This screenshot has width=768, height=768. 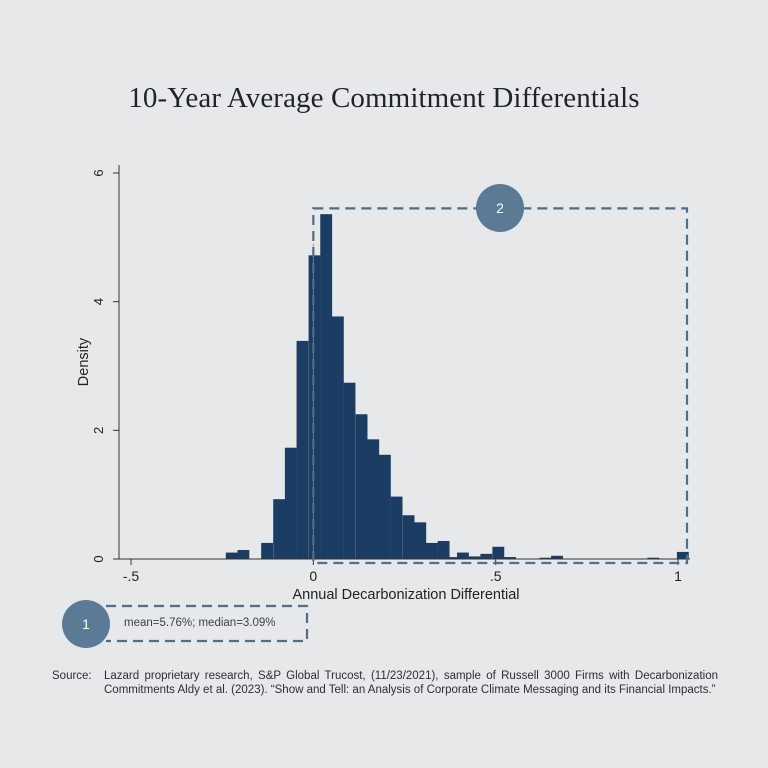 I want to click on badge-2-label: 2, so click(x=500, y=208).